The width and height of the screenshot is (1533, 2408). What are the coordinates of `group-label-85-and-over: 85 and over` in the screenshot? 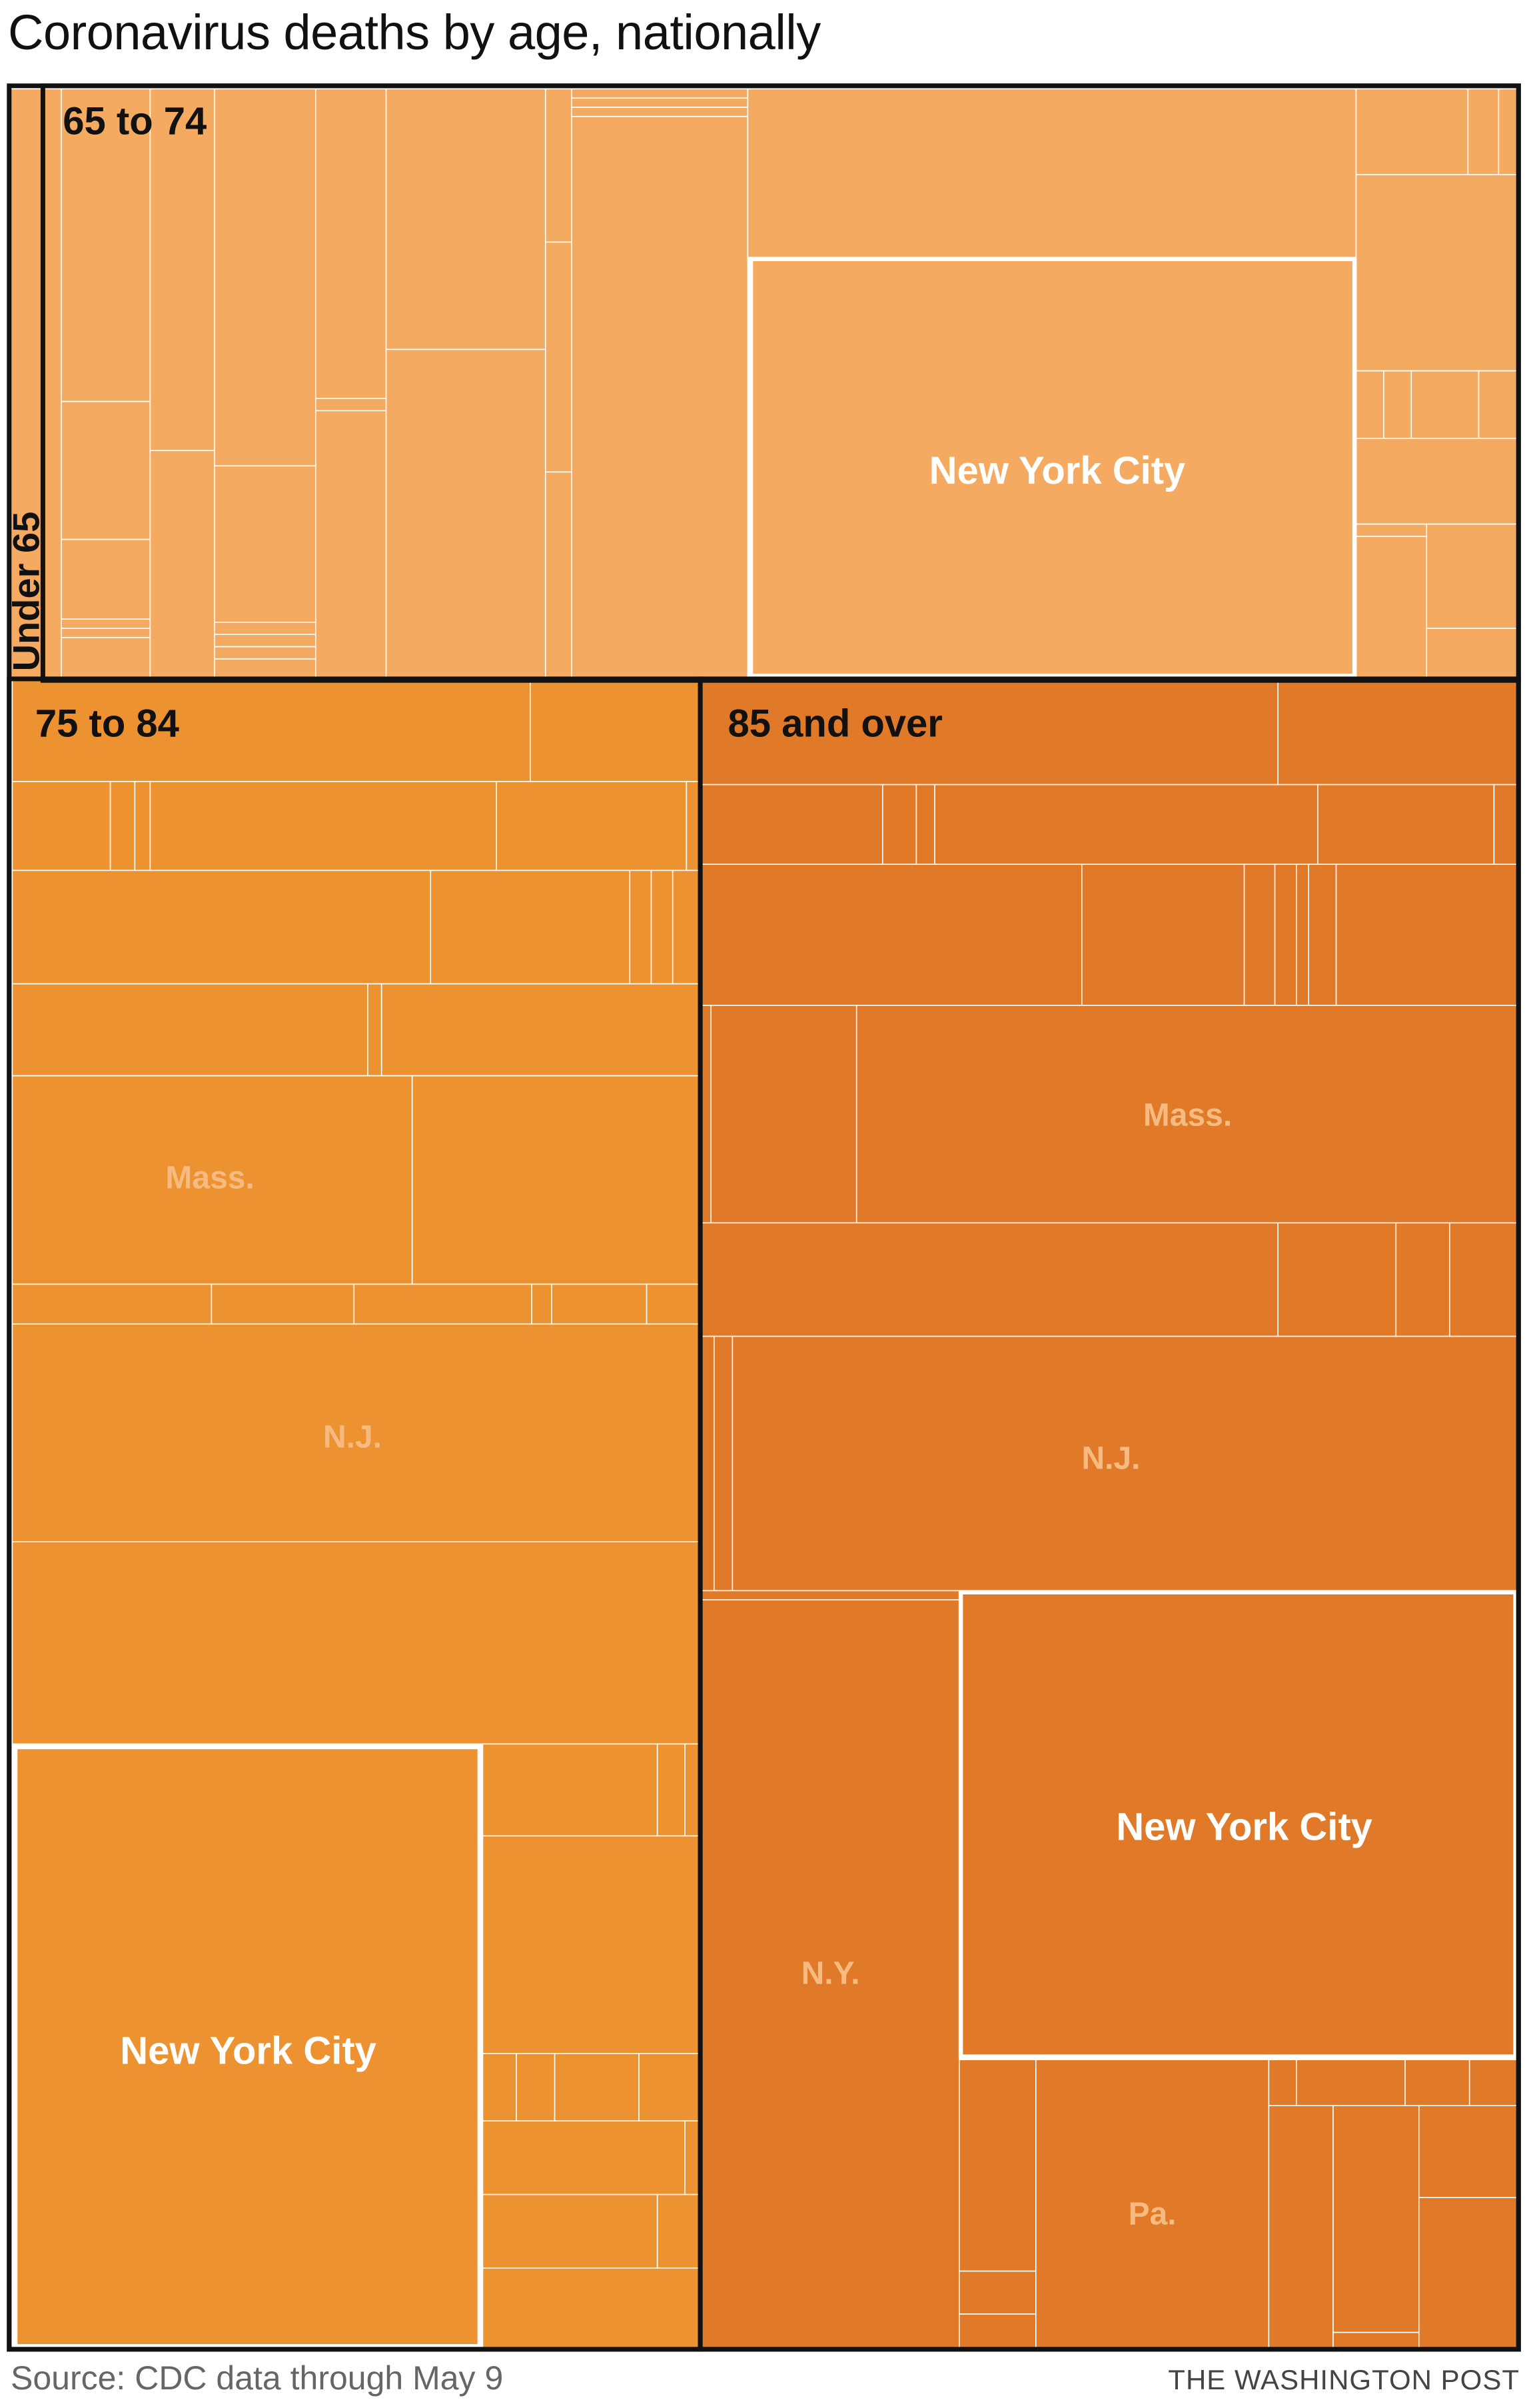 It's located at (835, 724).